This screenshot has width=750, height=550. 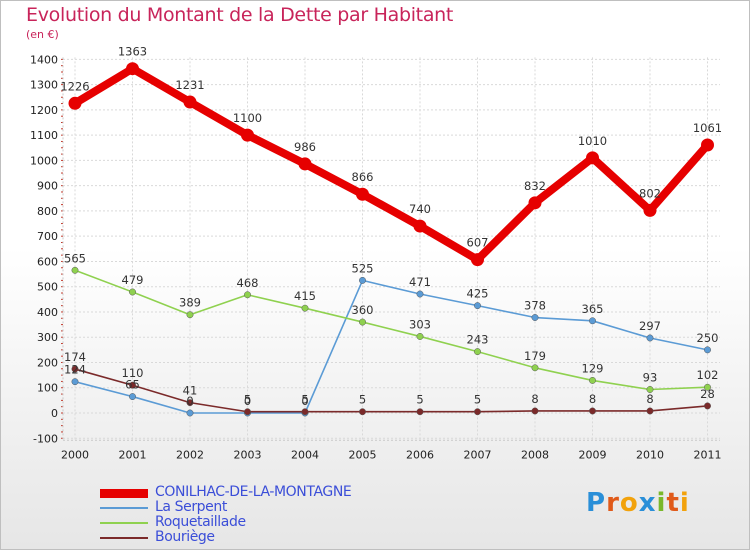 What do you see at coordinates (75, 454) in the screenshot?
I see `x-tick-label: 2000` at bounding box center [75, 454].